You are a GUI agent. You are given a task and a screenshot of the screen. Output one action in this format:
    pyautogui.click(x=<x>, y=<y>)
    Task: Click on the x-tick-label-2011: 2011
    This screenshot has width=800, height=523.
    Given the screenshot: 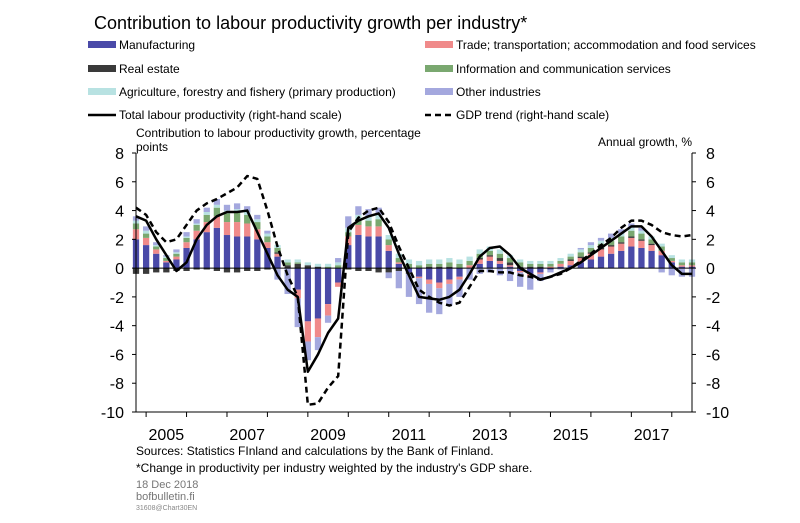 What is the action you would take?
    pyautogui.click(x=409, y=435)
    